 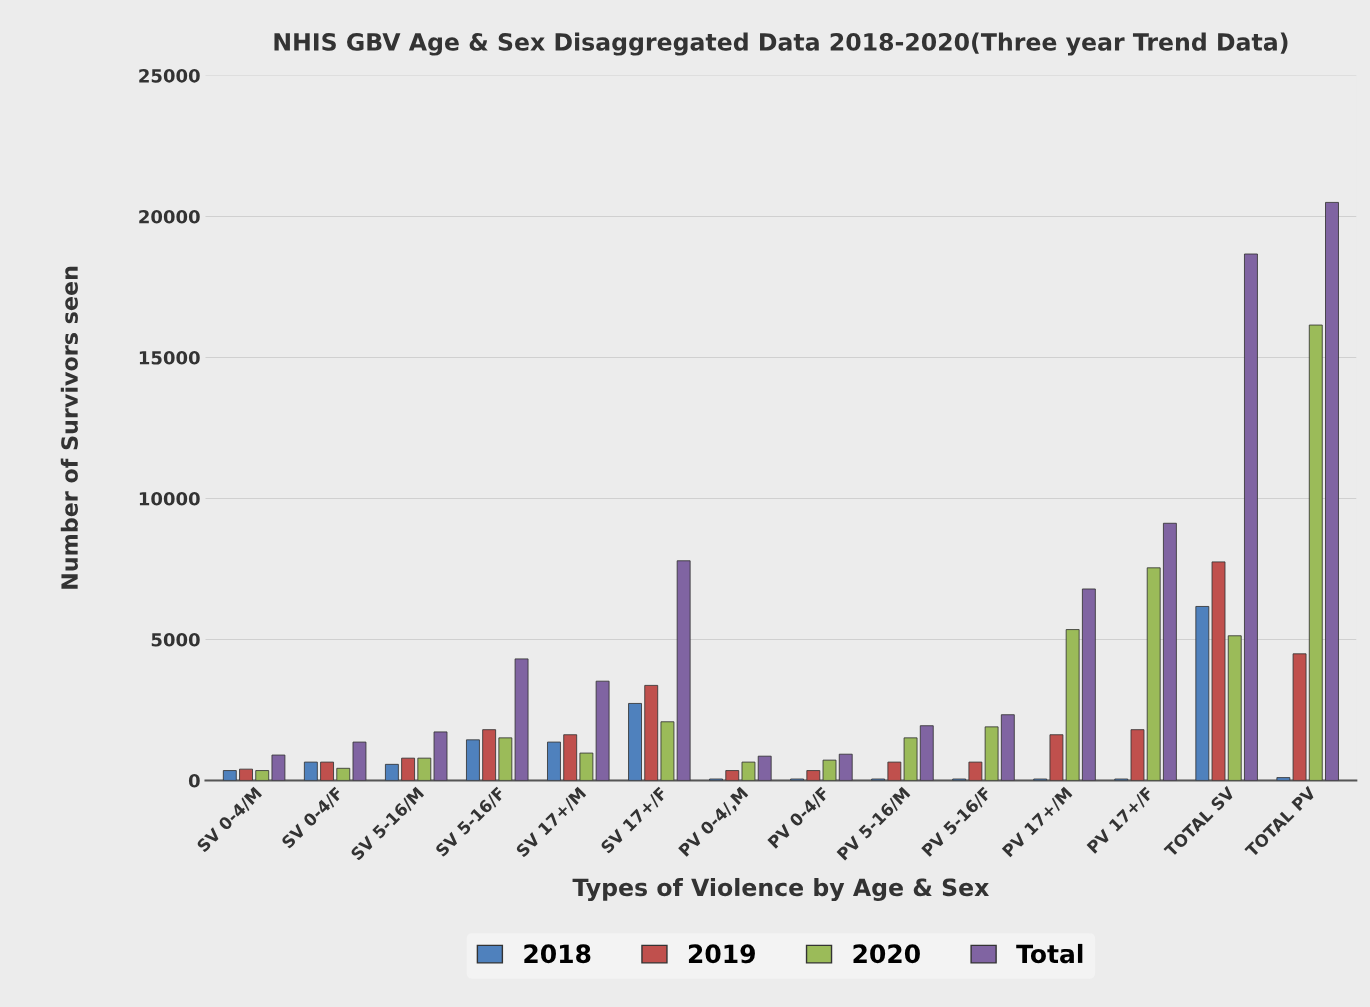 What do you see at coordinates (194, 780) in the screenshot?
I see `y-tick-label: 0` at bounding box center [194, 780].